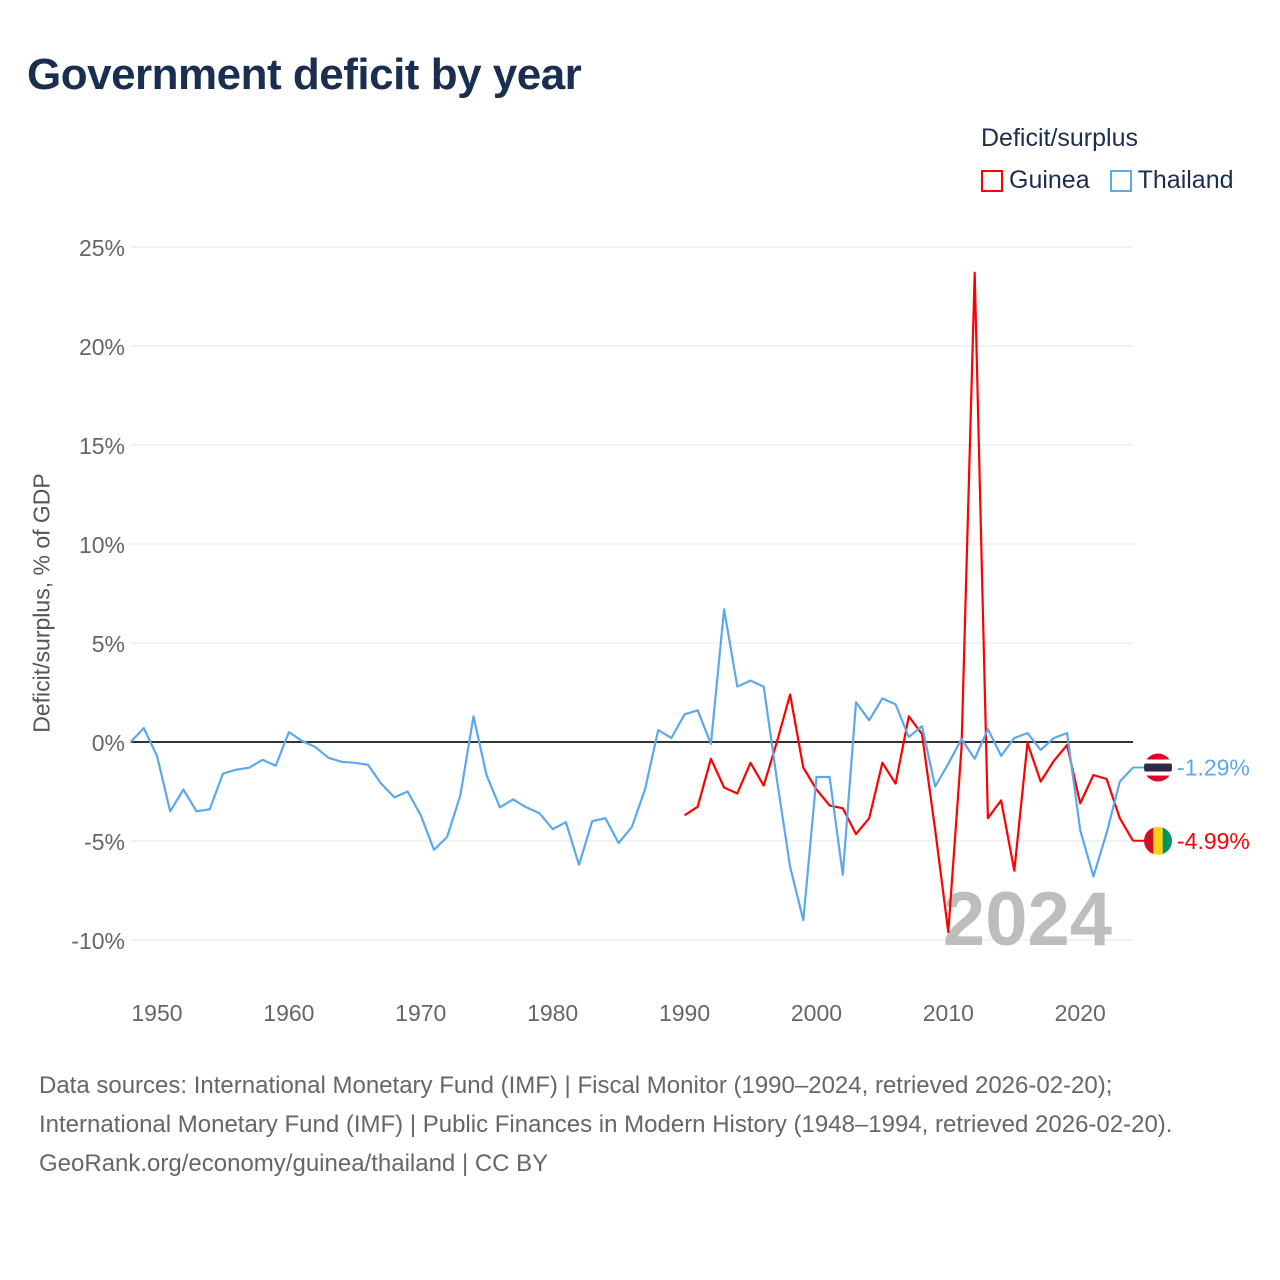 This screenshot has width=1280, height=1280. I want to click on guinea-flag-icon, so click(1158, 840).